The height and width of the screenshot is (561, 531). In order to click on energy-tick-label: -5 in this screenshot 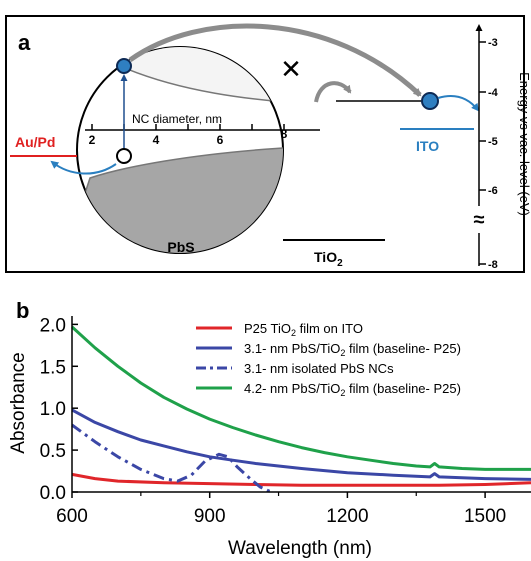, I will do `click(493, 142)`.